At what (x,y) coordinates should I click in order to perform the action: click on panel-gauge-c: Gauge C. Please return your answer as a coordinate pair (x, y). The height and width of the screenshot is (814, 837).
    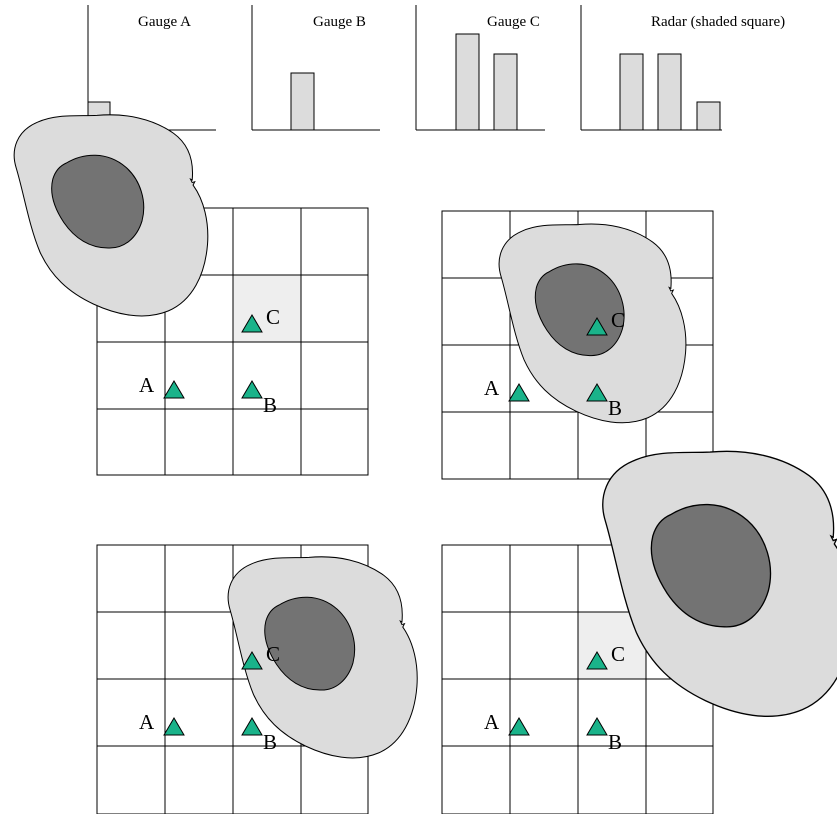
    Looking at the image, I should click on (480, 68).